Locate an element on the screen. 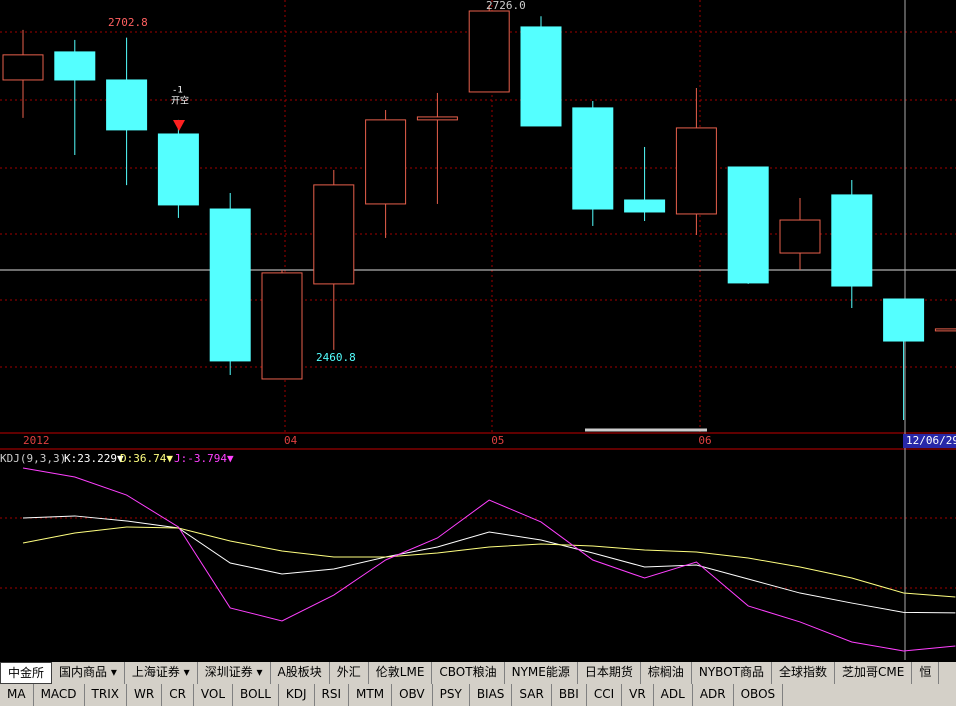  tab: TRIX is located at coordinates (106, 695).